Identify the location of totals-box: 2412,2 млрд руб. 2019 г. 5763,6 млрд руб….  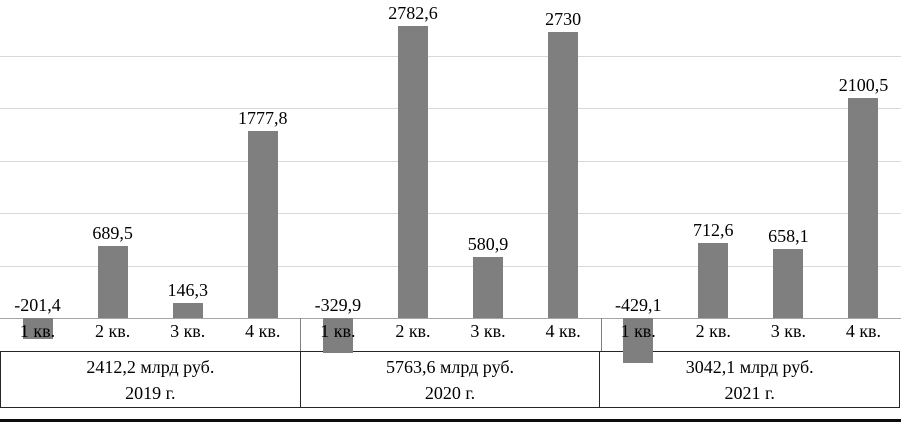
(450, 379).